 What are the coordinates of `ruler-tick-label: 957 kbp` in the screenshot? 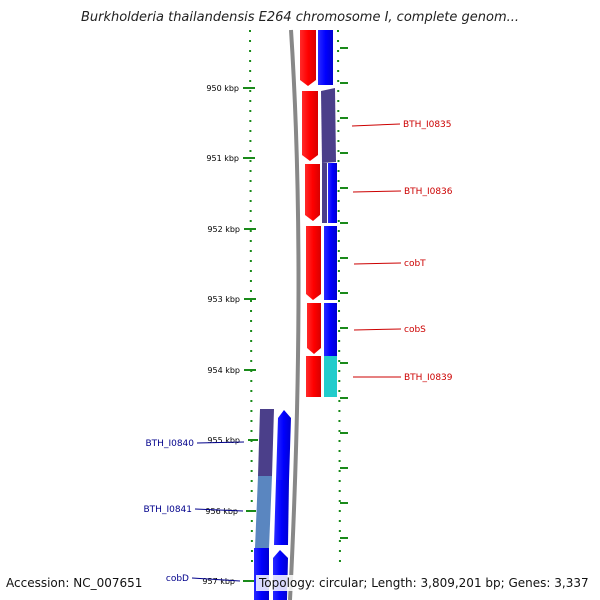 It's located at (218, 581).